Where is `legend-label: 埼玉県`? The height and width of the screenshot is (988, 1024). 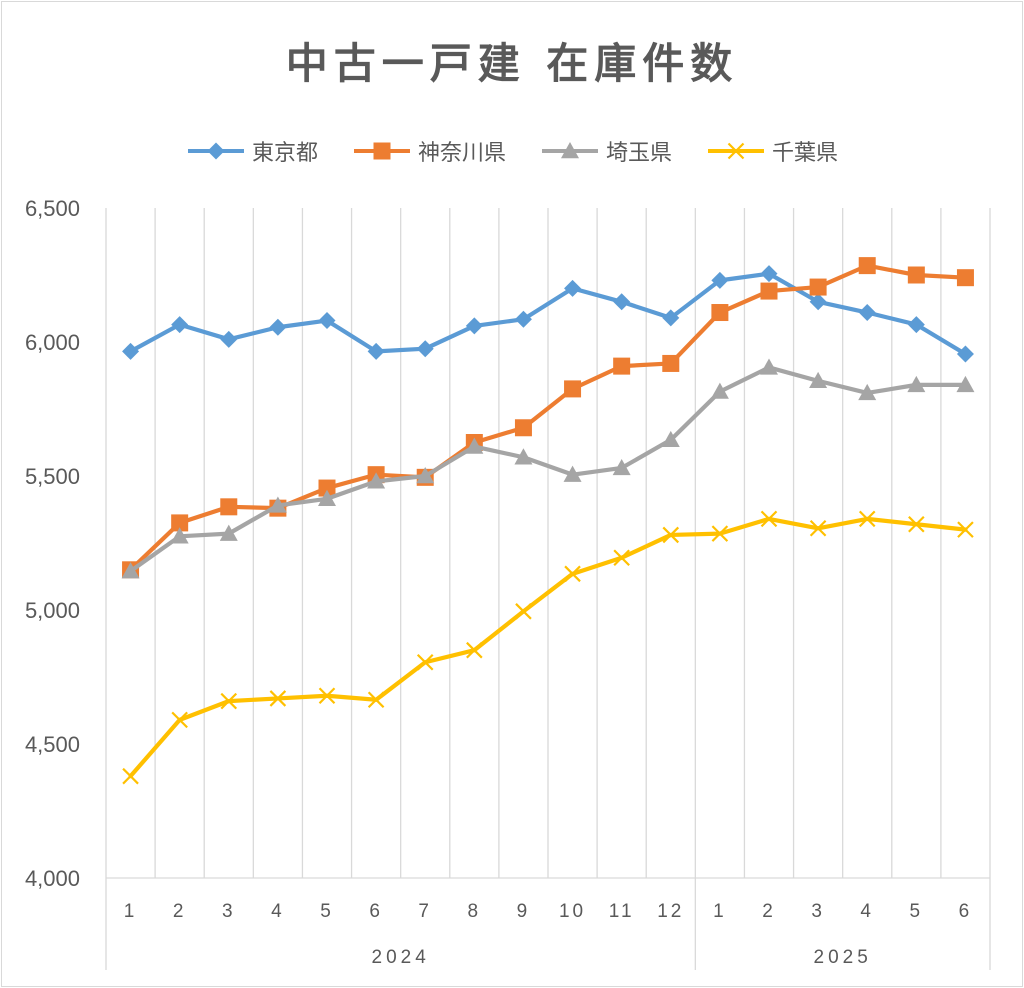
legend-label: 埼玉県 is located at coordinates (639, 153).